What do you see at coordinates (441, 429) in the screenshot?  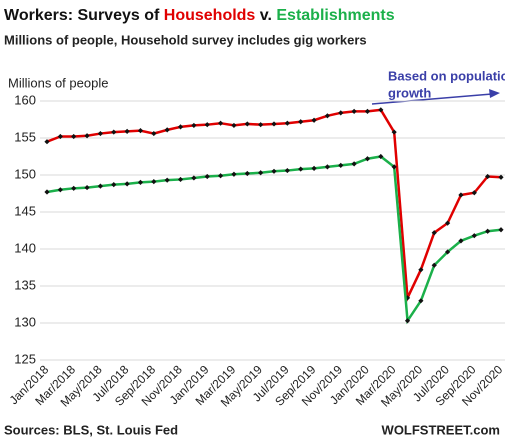 I see `brand: WOLFSTREET.com` at bounding box center [441, 429].